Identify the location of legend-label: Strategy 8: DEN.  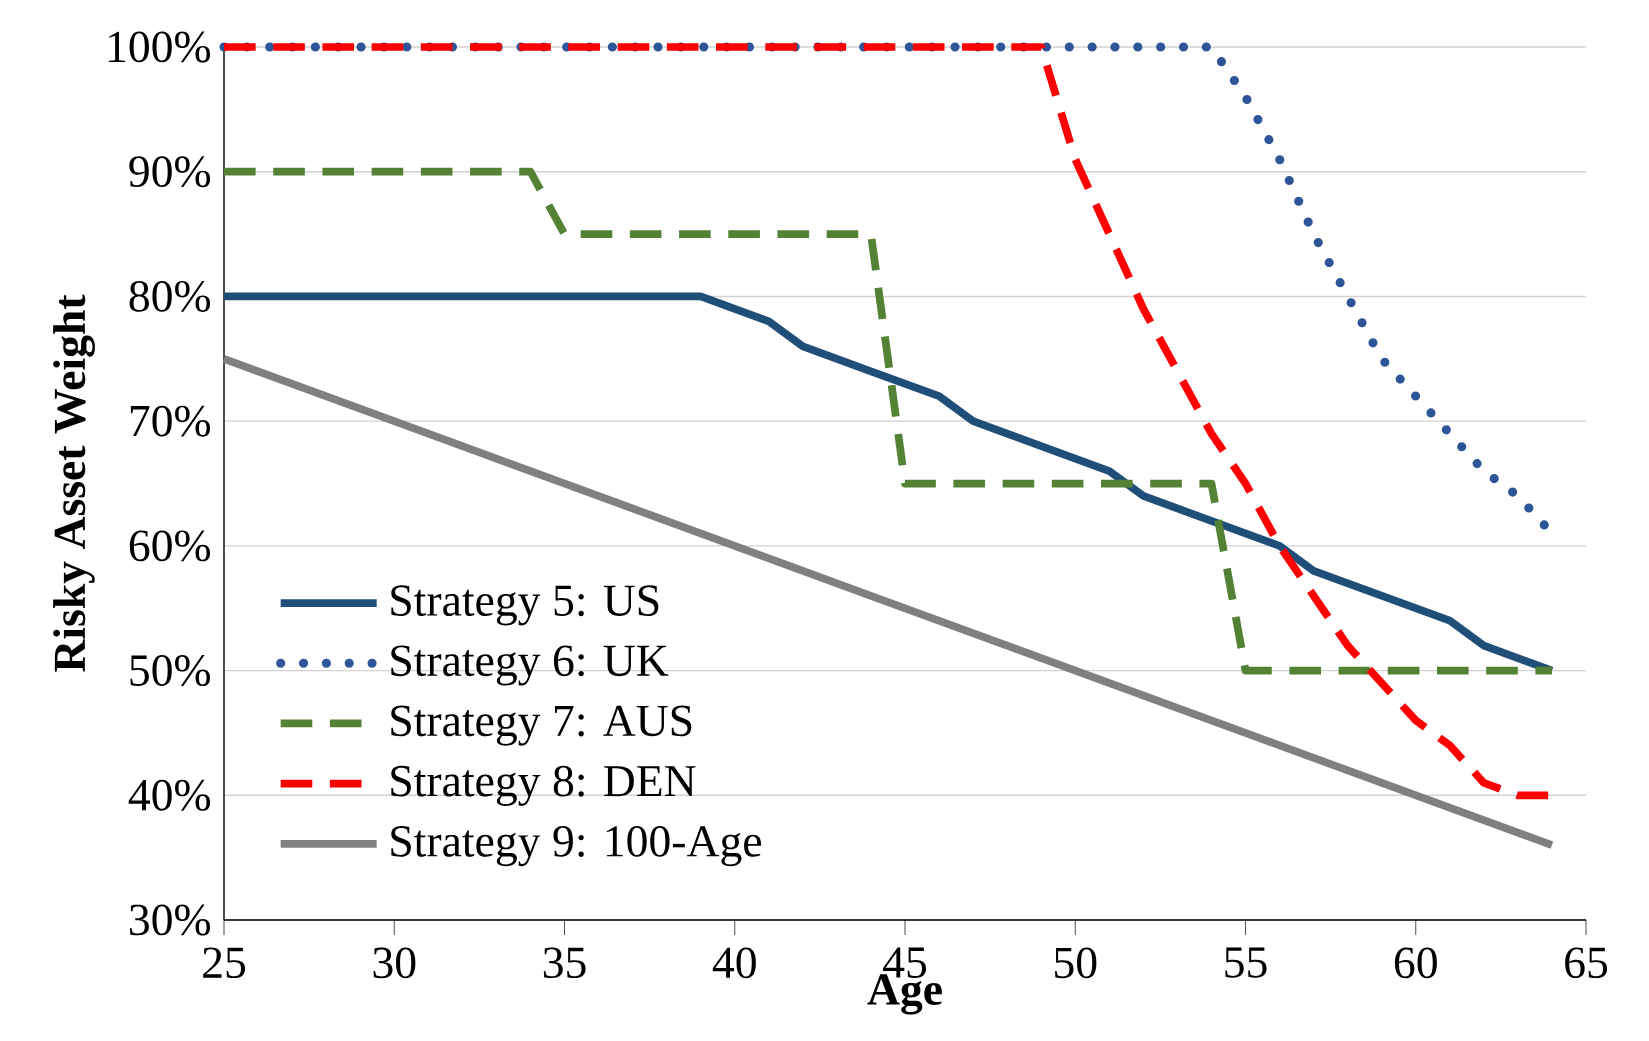
(543, 785).